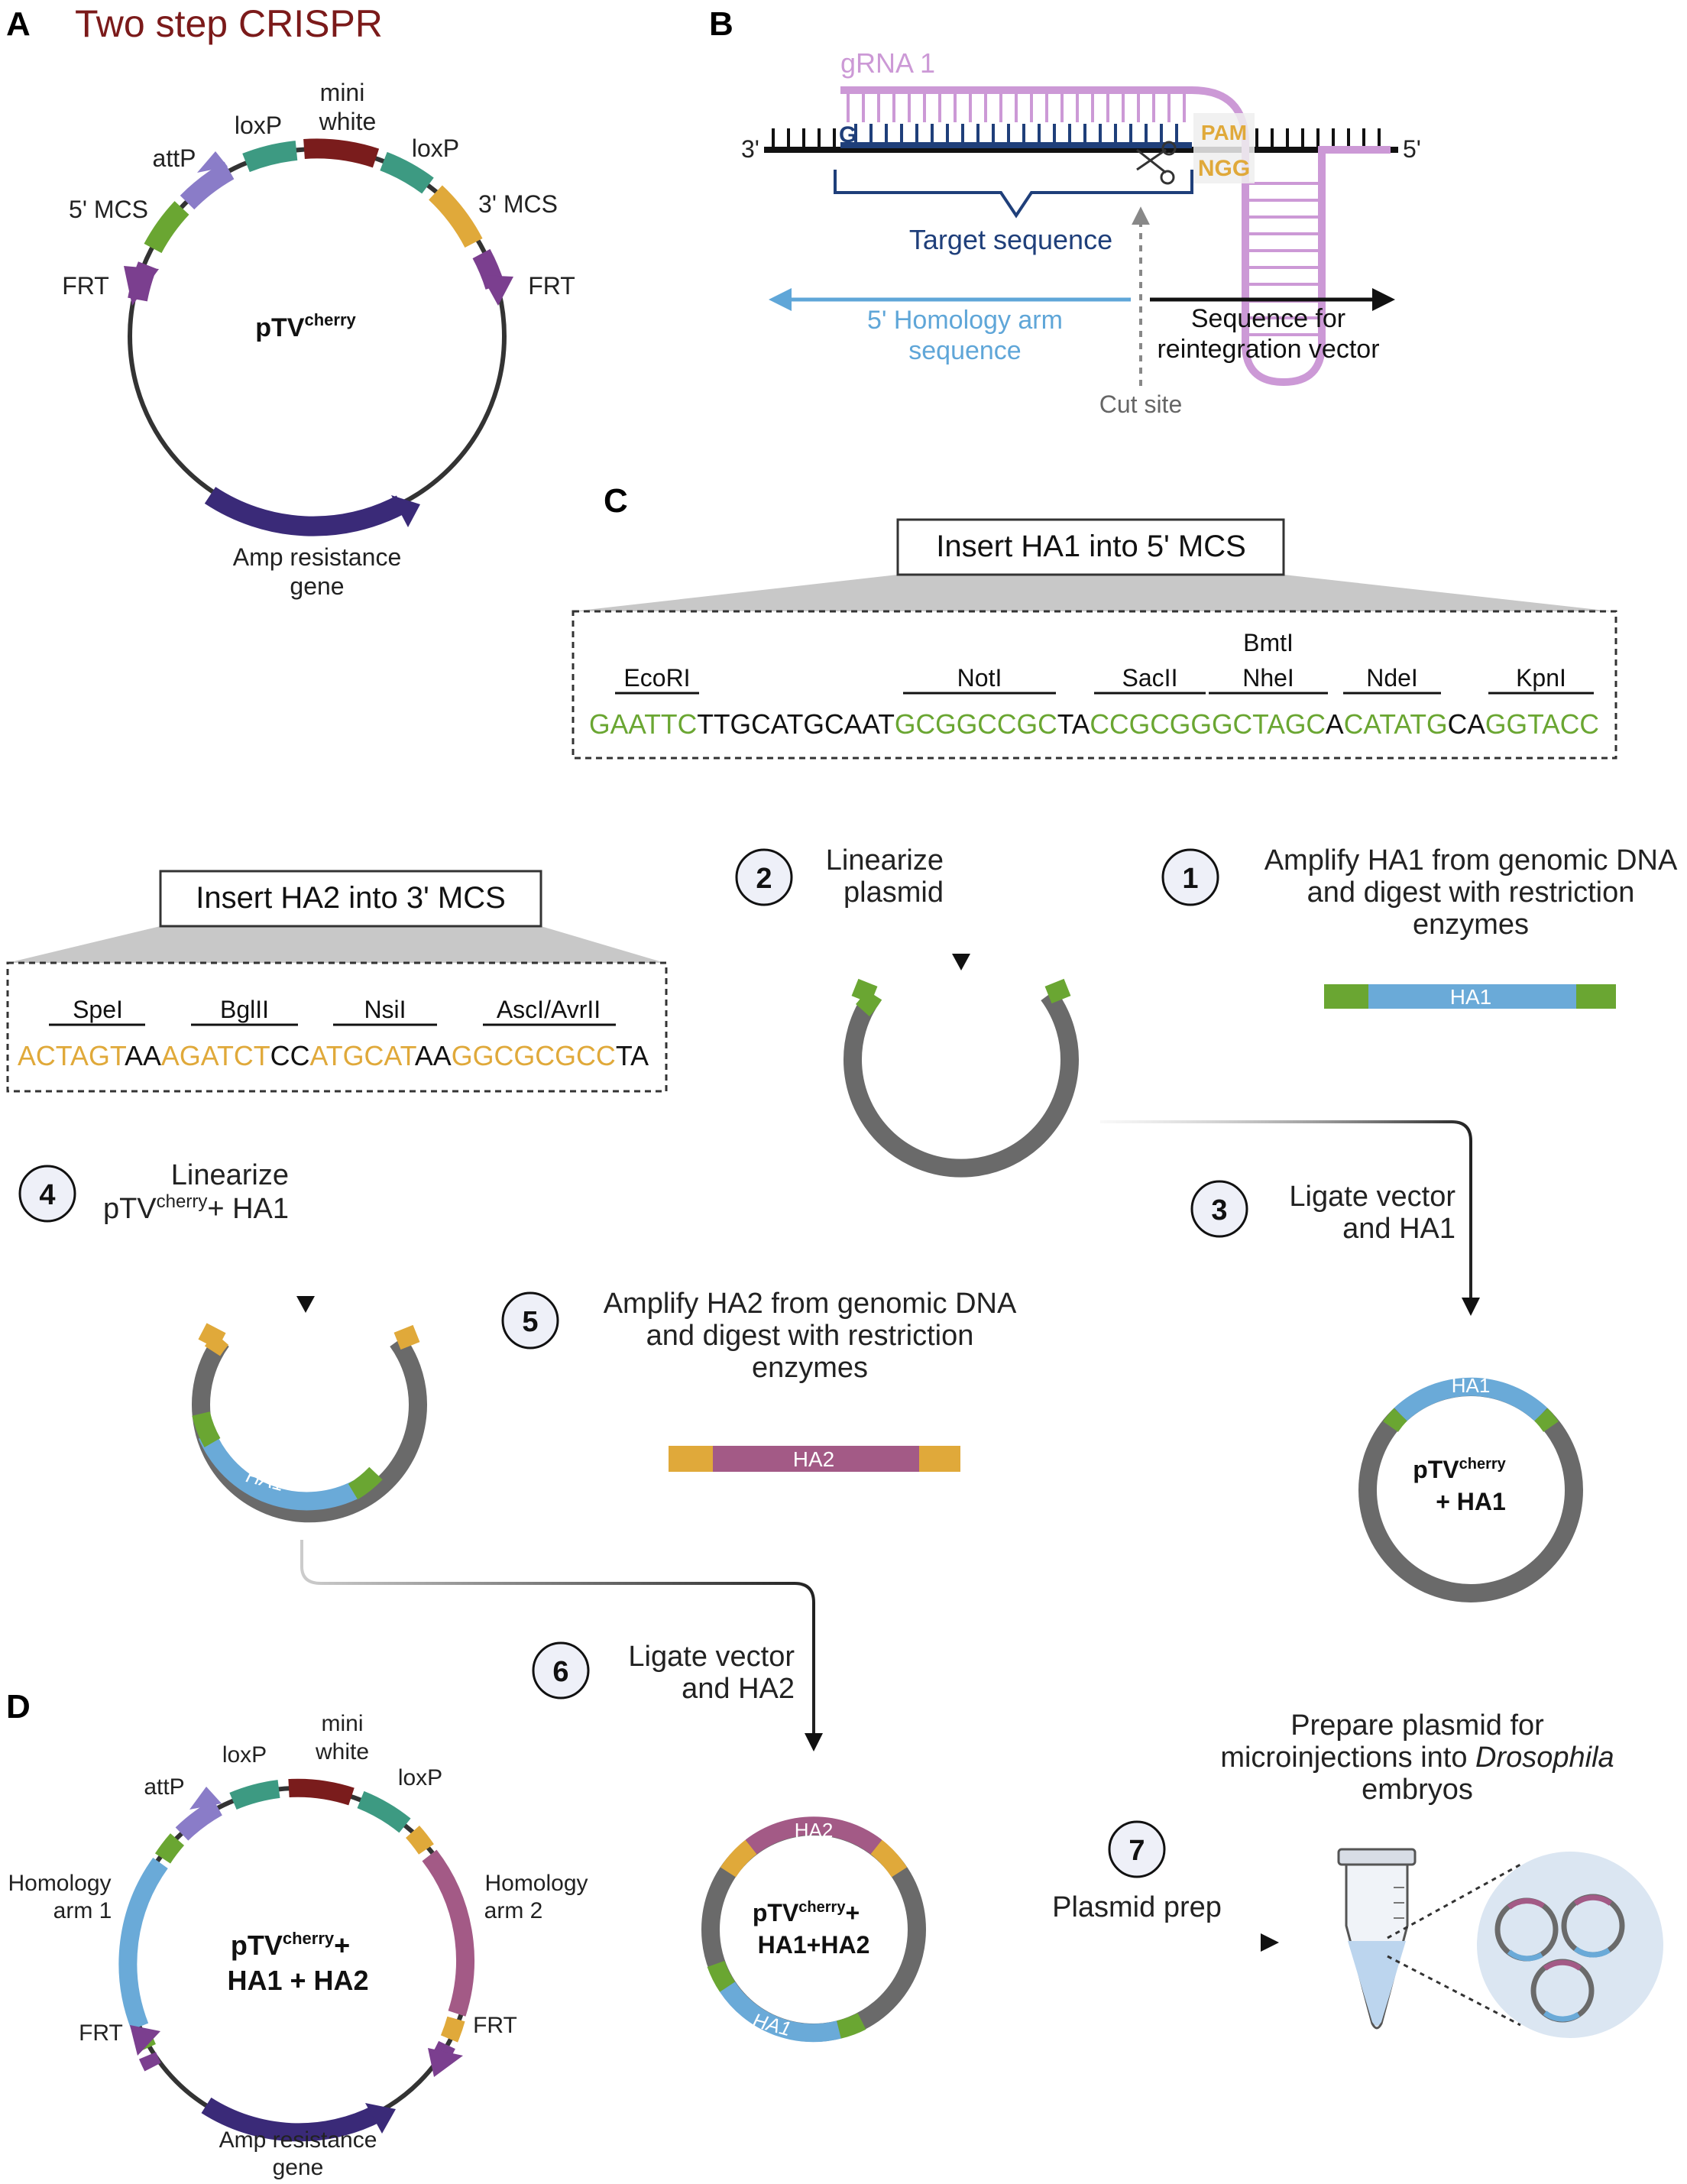 The width and height of the screenshot is (1687, 2184). Describe the element at coordinates (145, 2040) in the screenshot. I see `d-frt-left-arrow-icon` at that location.